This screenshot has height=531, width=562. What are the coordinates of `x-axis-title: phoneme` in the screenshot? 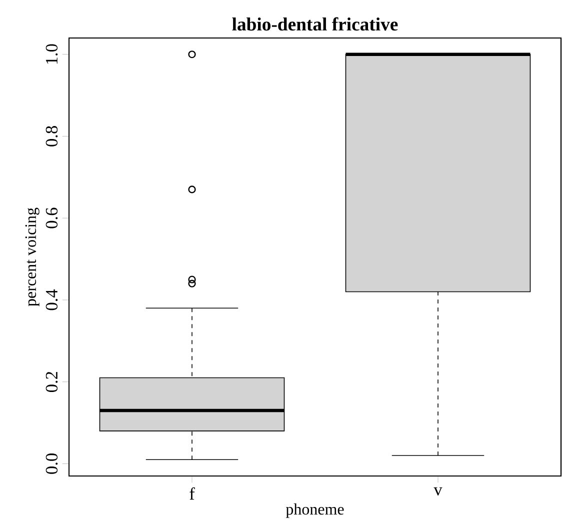 It's located at (315, 510).